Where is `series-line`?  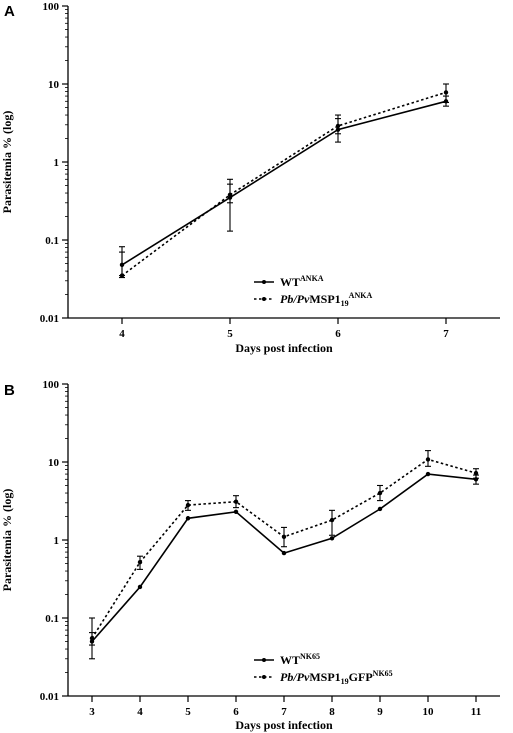
series-line is located at coordinates (284, 183).